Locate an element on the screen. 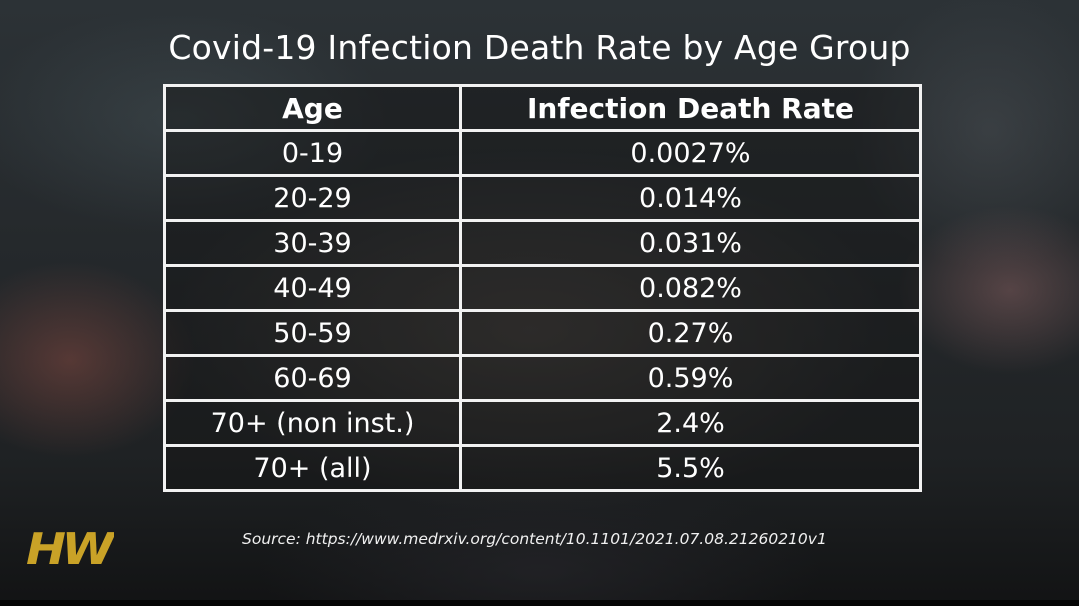  age-cell: 30-39 is located at coordinates (312, 243).